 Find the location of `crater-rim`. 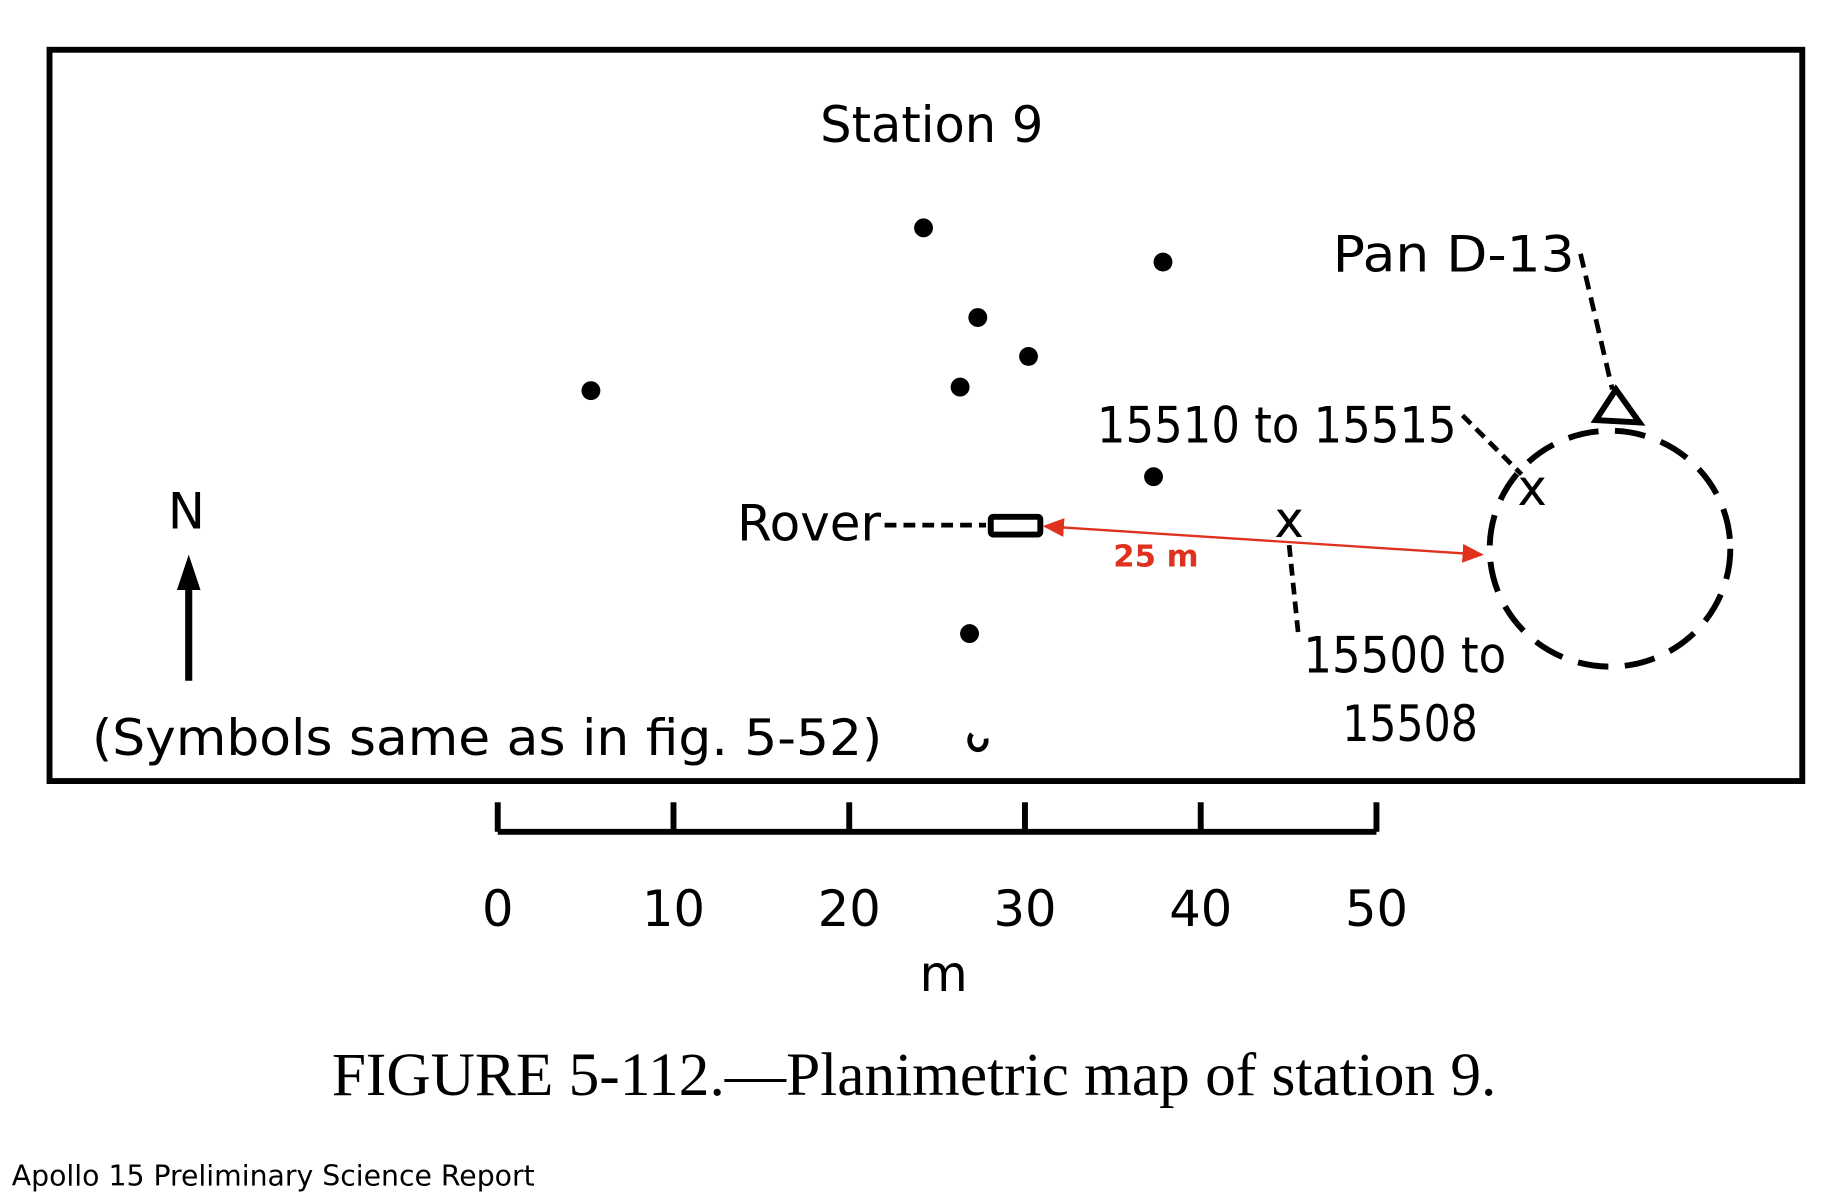

crater-rim is located at coordinates (1610, 548).